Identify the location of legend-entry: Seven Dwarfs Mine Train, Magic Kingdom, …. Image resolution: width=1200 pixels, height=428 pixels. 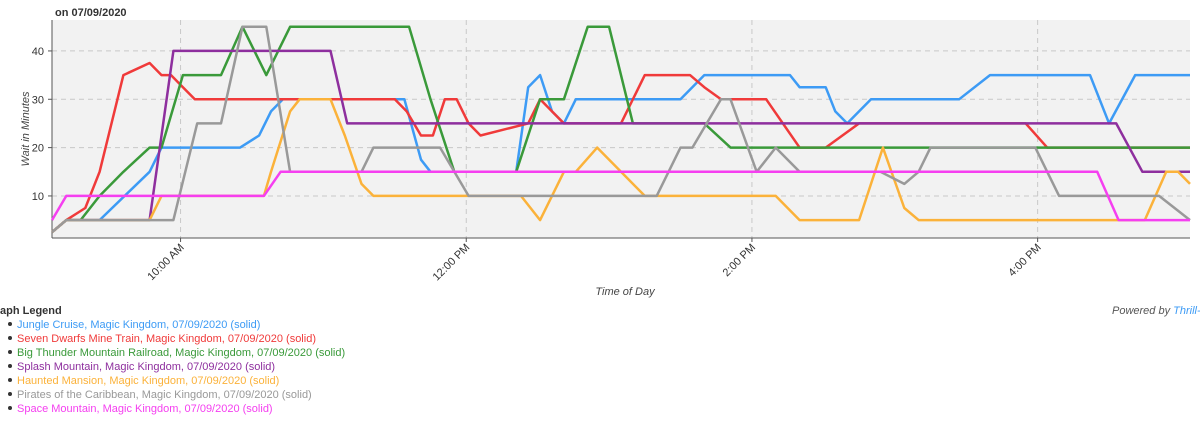
(166, 339).